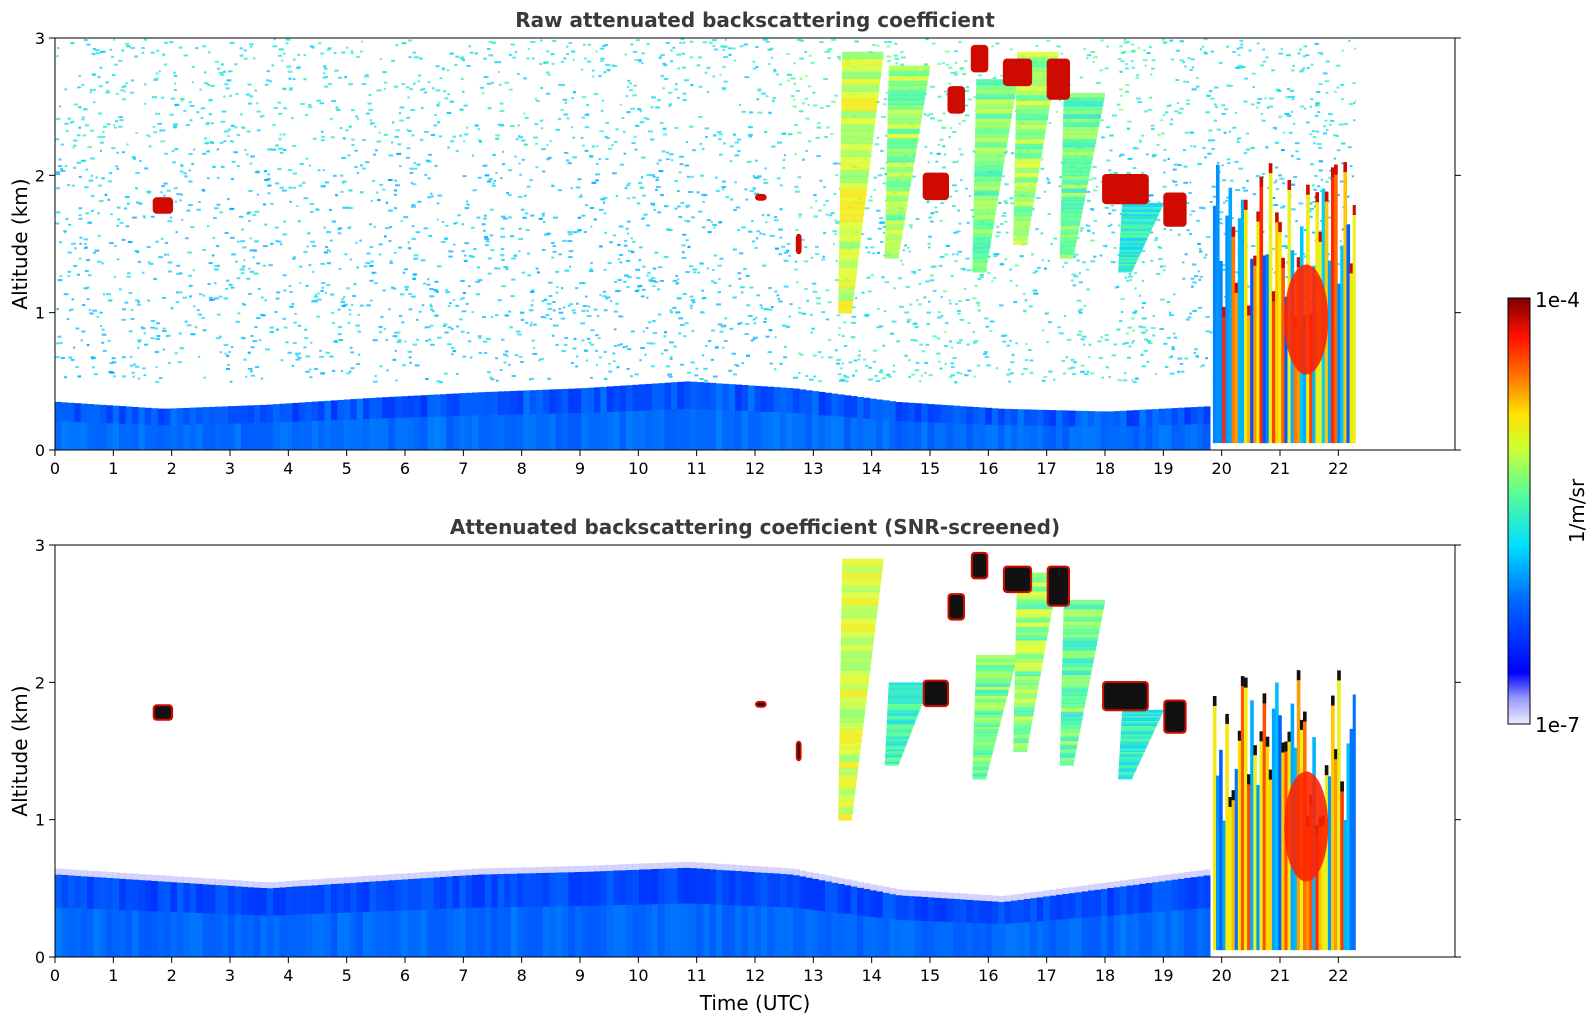  I want to click on boundary-layer-edge, so click(129, 876).